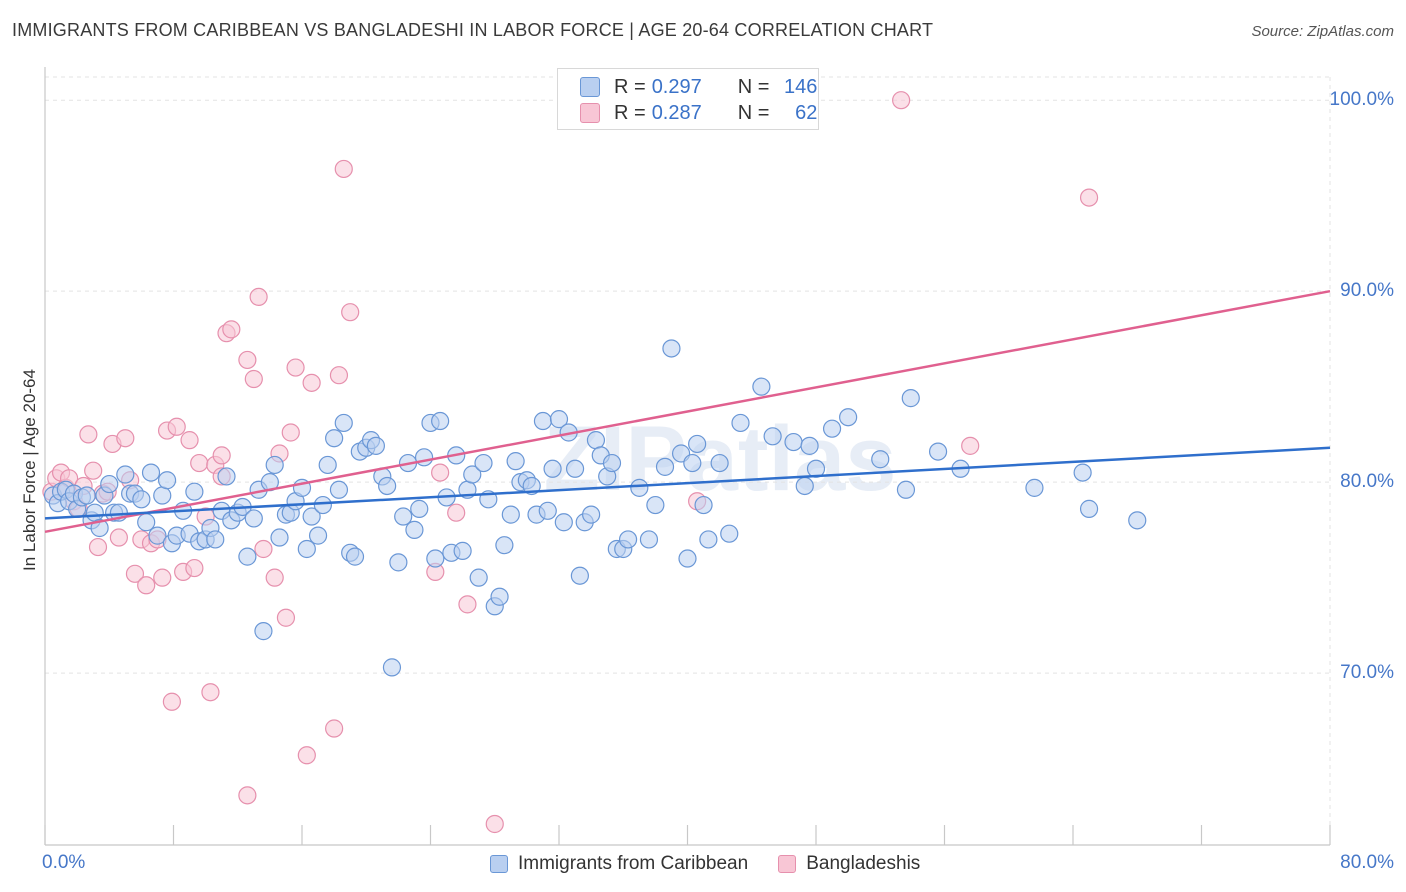 This screenshot has width=1406, height=892. Describe the element at coordinates (676, 112) in the screenshot. I see `r-value: 0.287` at that location.